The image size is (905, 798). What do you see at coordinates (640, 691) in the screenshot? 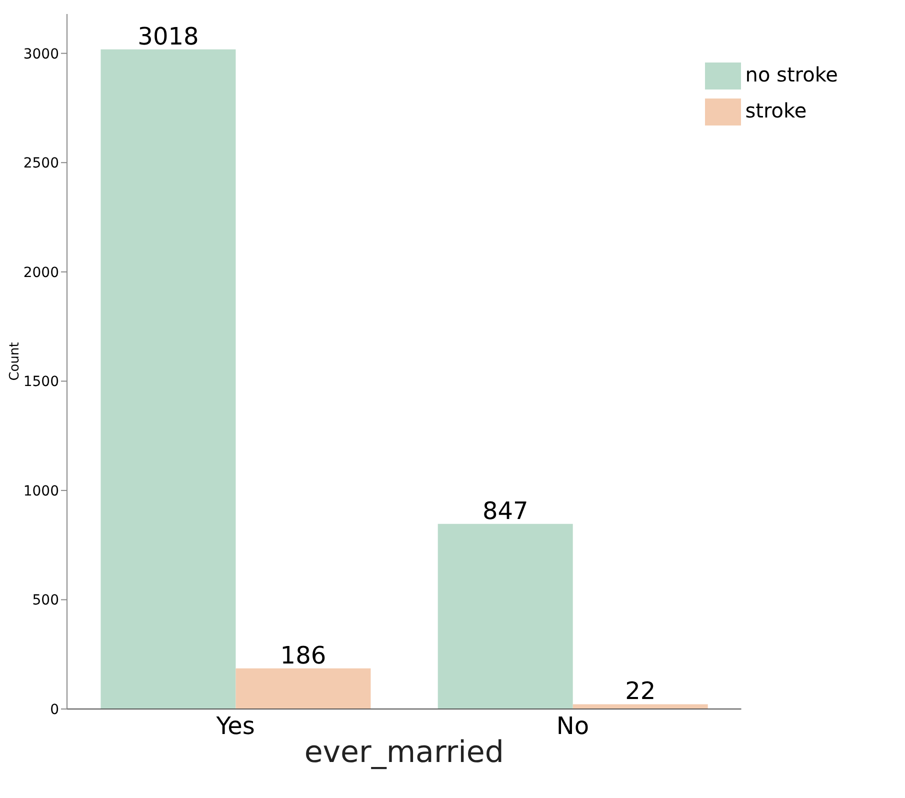
I see `data-label: 22` at bounding box center [640, 691].